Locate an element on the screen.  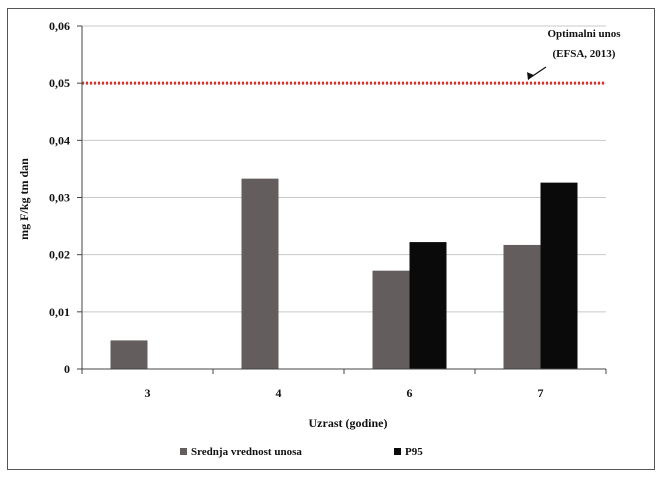
legend-label: P95 is located at coordinates (414, 452).